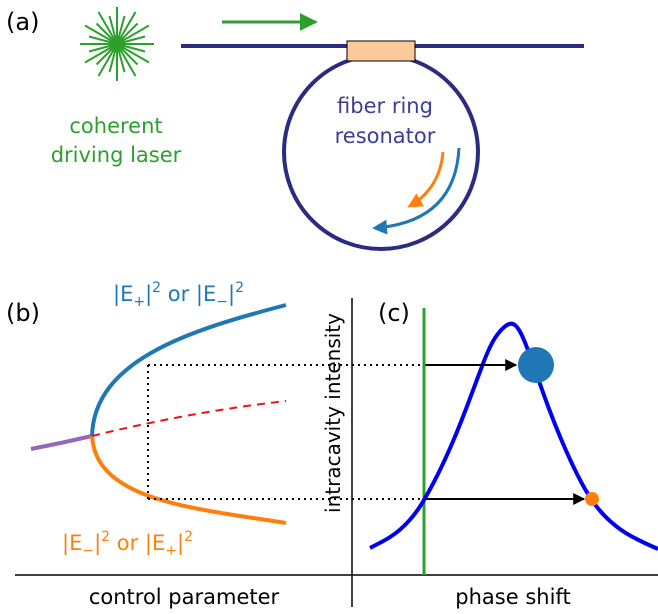 Image resolution: width=658 pixels, height=614 pixels. Describe the element at coordinates (333, 413) in the screenshot. I see `panel-c-ylabel: intracavity intensity` at that location.